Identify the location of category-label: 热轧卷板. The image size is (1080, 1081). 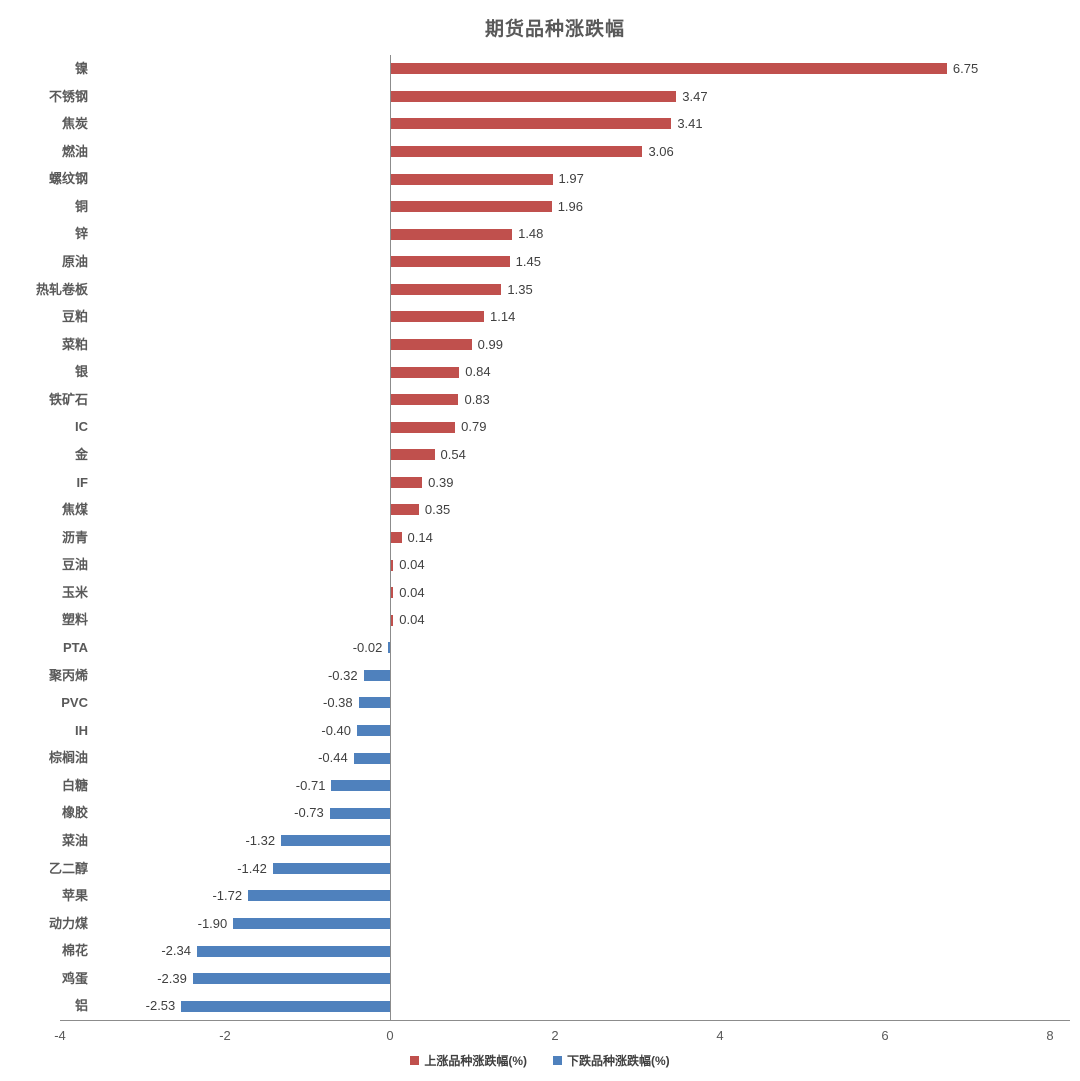
(61, 289).